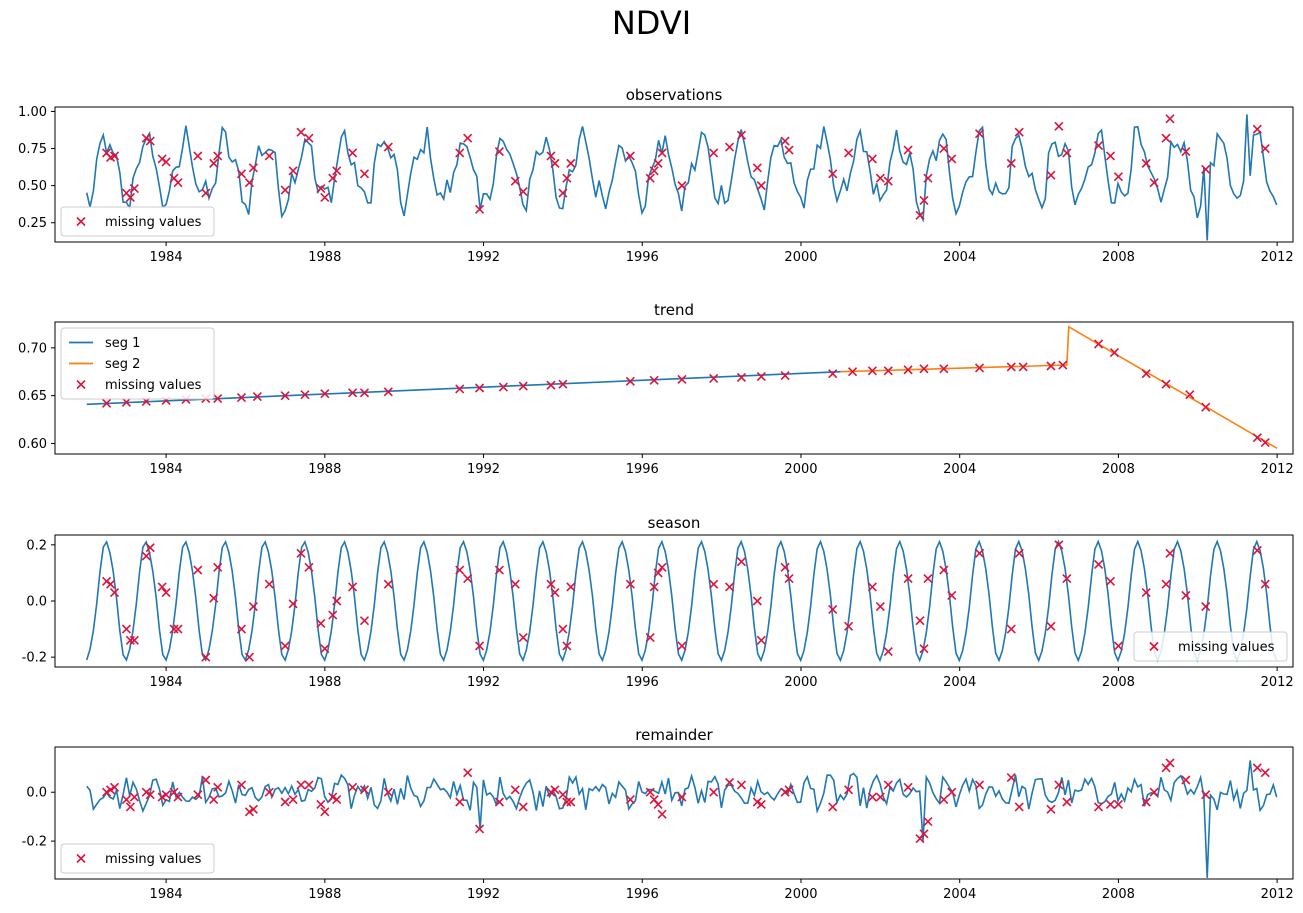 This screenshot has width=1303, height=913. What do you see at coordinates (32, 186) in the screenshot?
I see `y-tick-label: 0.50` at bounding box center [32, 186].